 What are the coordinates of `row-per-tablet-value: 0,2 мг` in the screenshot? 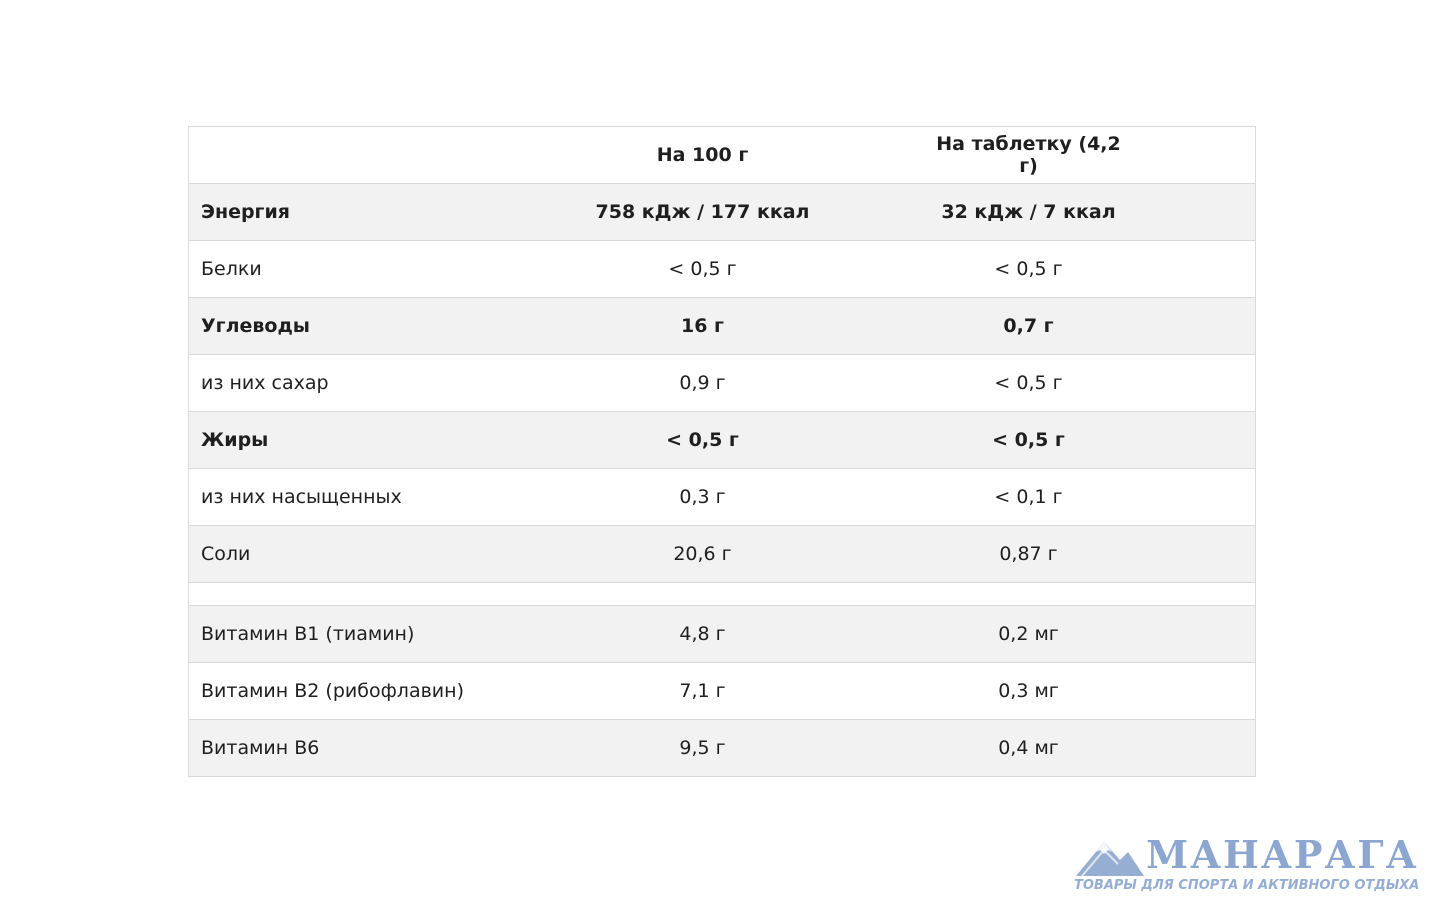 It's located at (1028, 634).